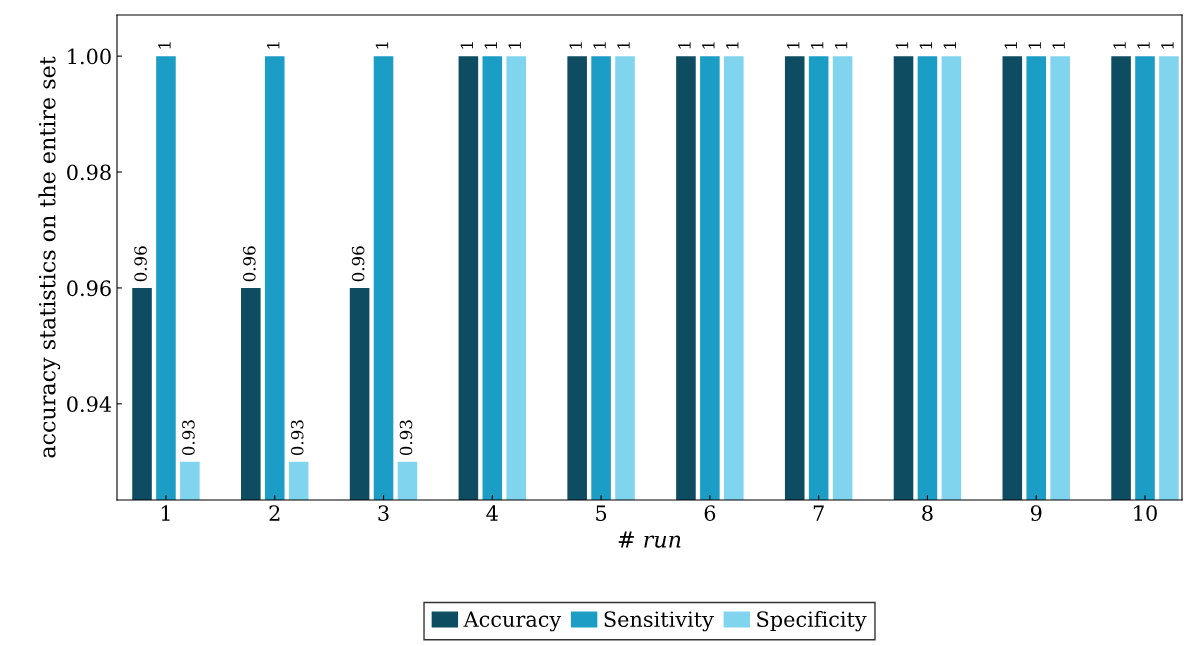 The height and width of the screenshot is (646, 1194). What do you see at coordinates (512, 621) in the screenshot?
I see `legend-label: Accuracy` at bounding box center [512, 621].